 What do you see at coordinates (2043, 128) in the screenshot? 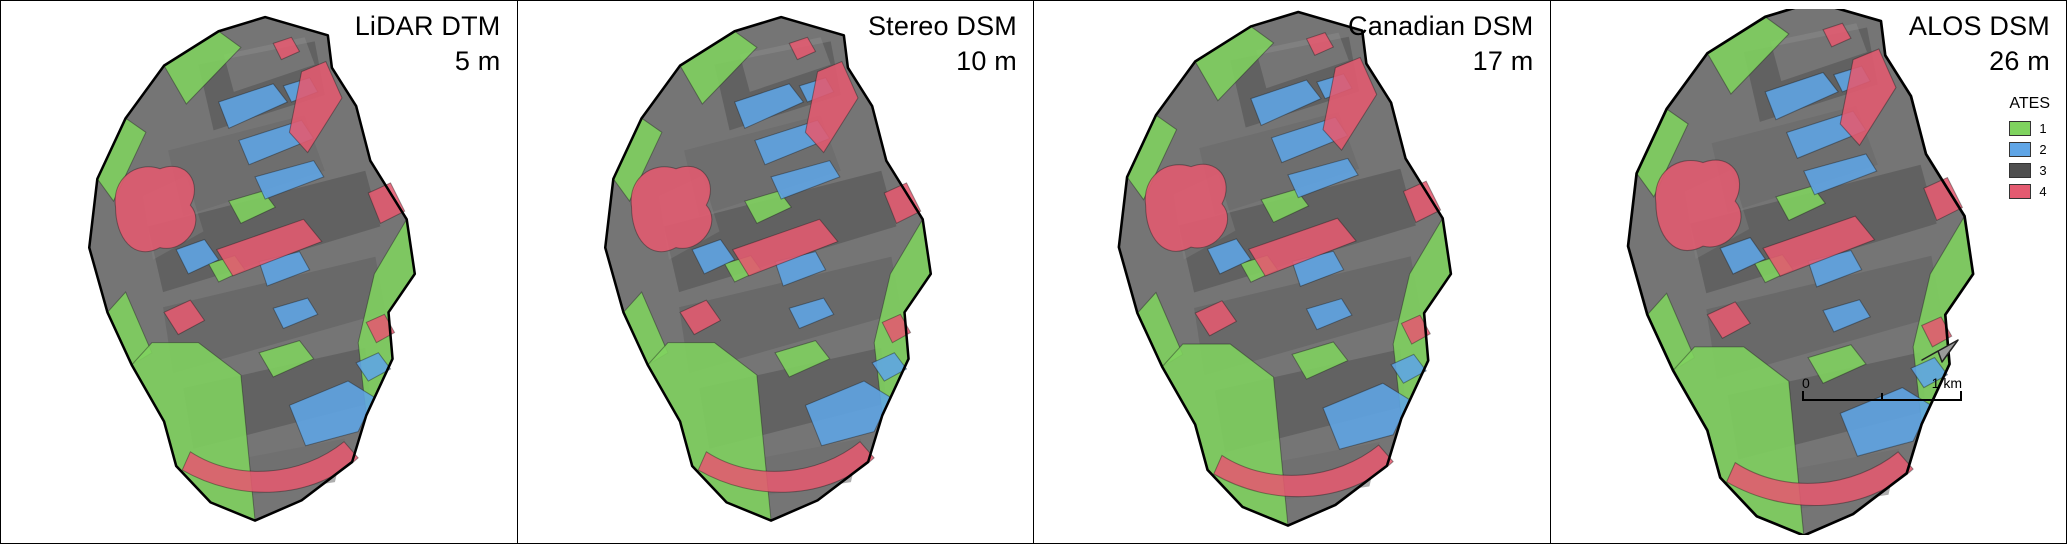
I see `legend-label-class1: 1` at bounding box center [2043, 128].